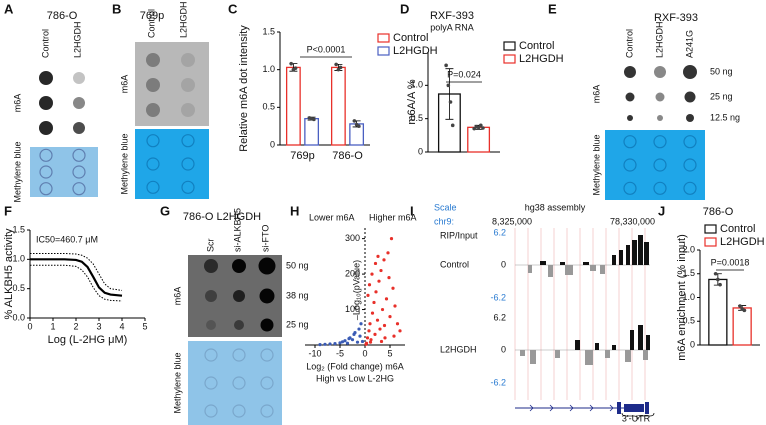 The width and height of the screenshot is (766, 425). What do you see at coordinates (725, 117) in the screenshot?
I see `amount-label: 12.5 ng` at bounding box center [725, 117].